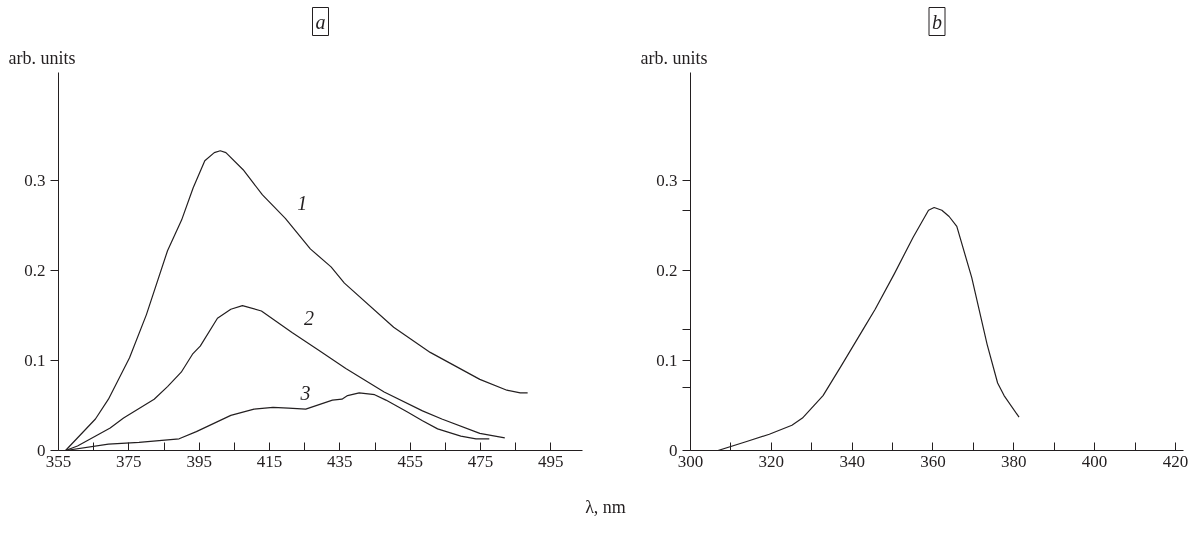  Describe the element at coordinates (551, 461) in the screenshot. I see `x-tick-label: 495` at that location.